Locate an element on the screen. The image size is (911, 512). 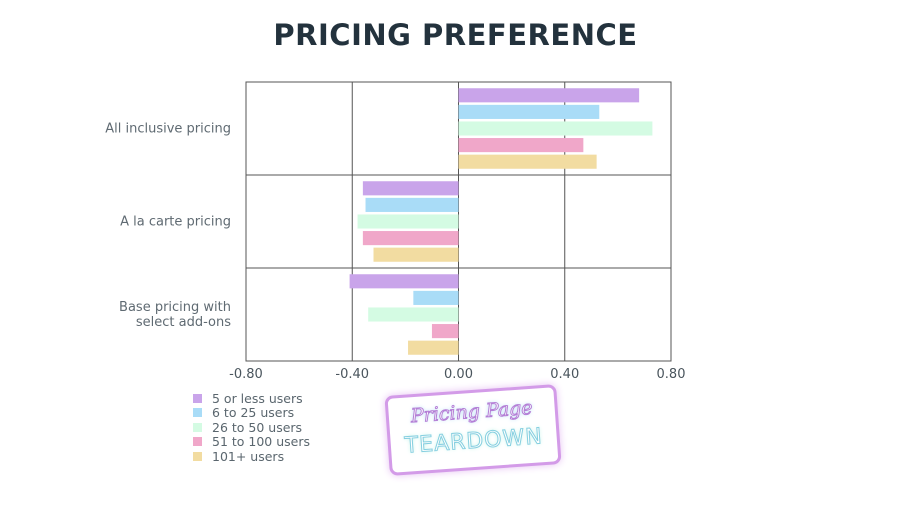
x-tick-labels: -0.80 -0.40 0.00 0.40 0.80 is located at coordinates (457, 374).